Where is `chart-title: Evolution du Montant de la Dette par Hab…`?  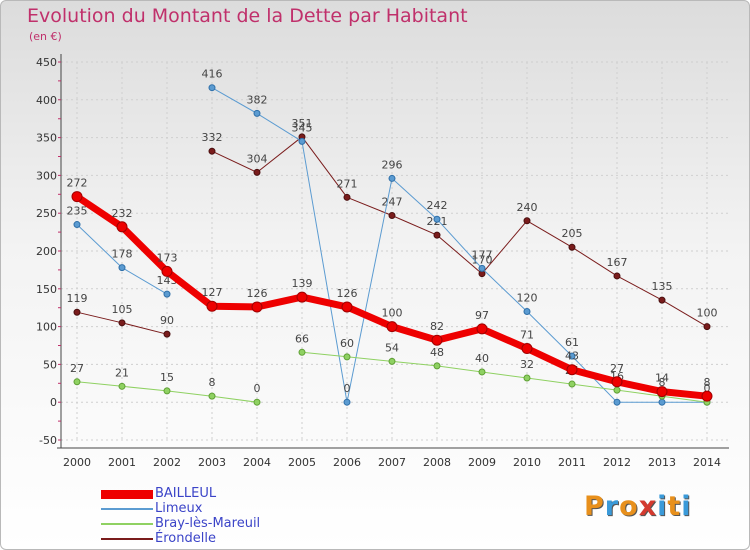
chart-title: Evolution du Montant de la Dette par Hab… is located at coordinates (247, 16).